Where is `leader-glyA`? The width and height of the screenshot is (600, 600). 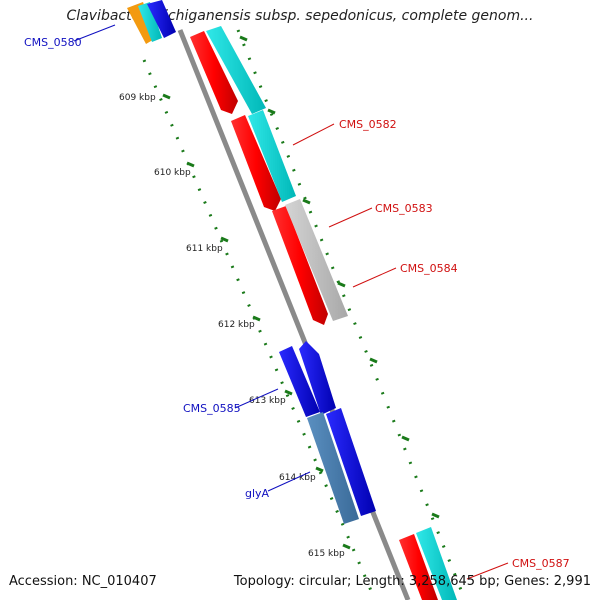
leader-glyA is located at coordinates (289, 481).